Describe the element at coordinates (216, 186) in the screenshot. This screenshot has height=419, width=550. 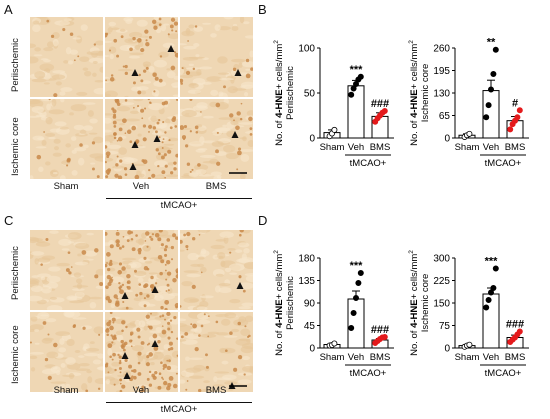
I see `col-label-bms-a: BMS` at that location.